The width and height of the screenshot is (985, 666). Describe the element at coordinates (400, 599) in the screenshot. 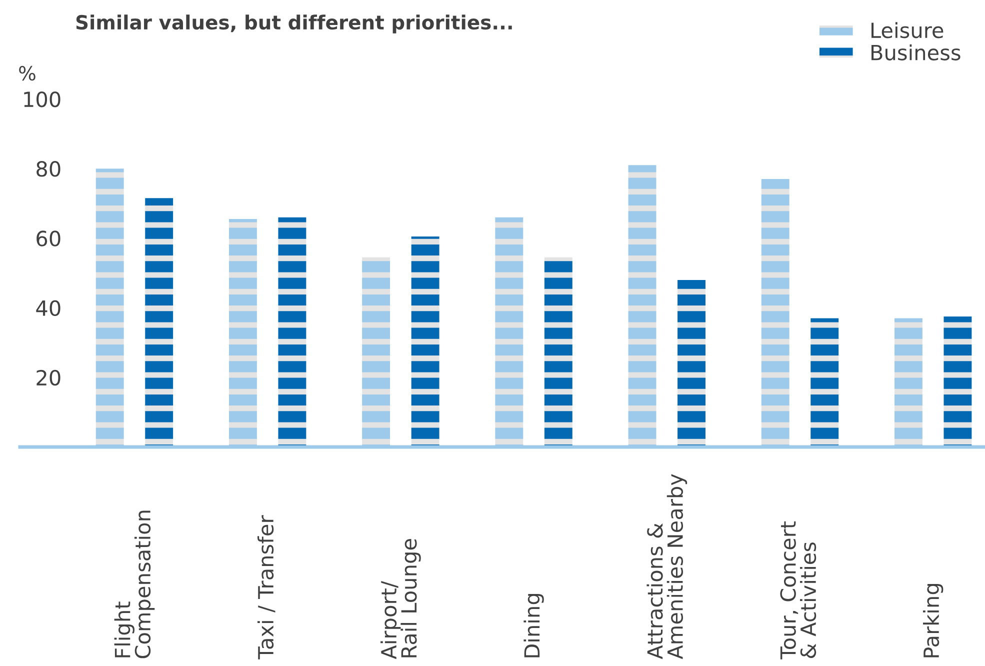

I see `x-tick-label: Airport/ Rail Lounge` at that location.